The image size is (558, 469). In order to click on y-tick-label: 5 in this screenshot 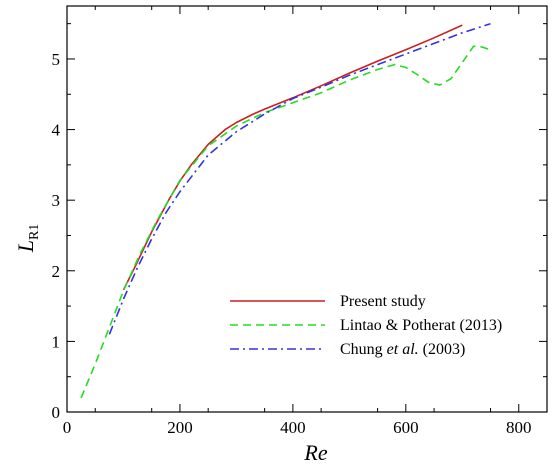, I will do `click(56, 59)`.